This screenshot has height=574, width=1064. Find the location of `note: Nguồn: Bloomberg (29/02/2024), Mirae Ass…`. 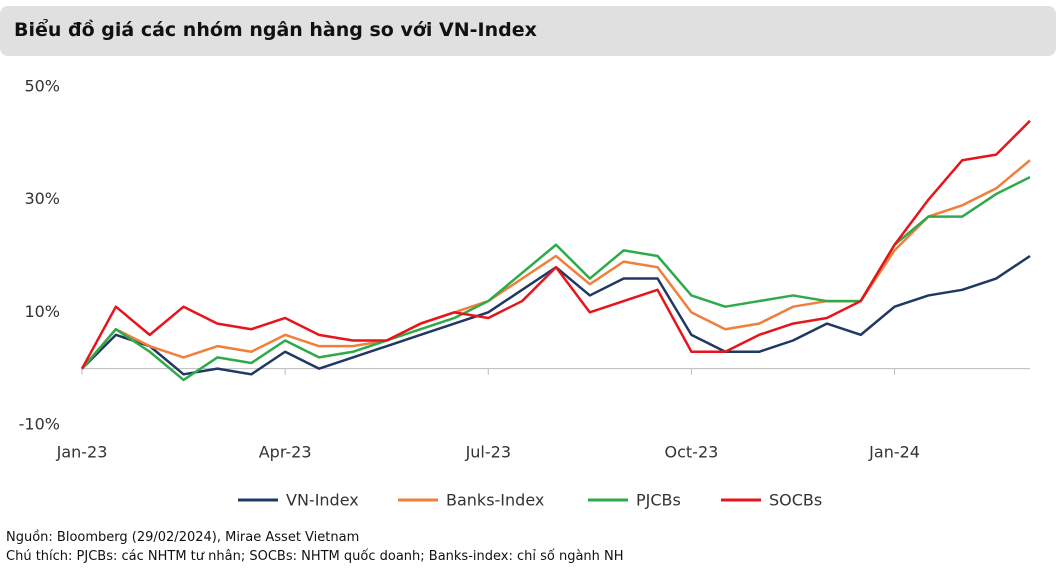

note: Nguồn: Bloomberg (29/02/2024), Mirae Ass… is located at coordinates (183, 537).